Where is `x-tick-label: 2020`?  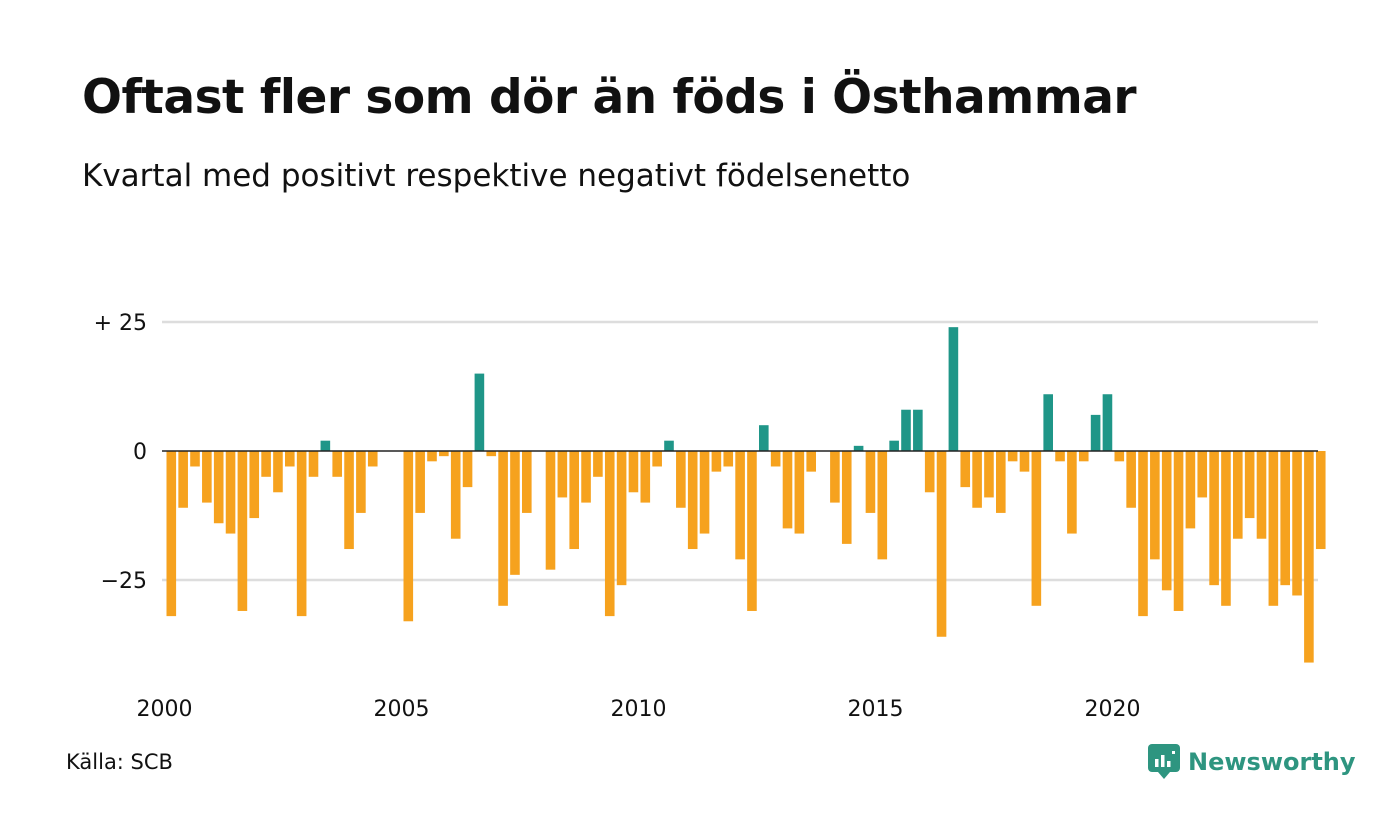 x-tick-label: 2020 is located at coordinates (1113, 709).